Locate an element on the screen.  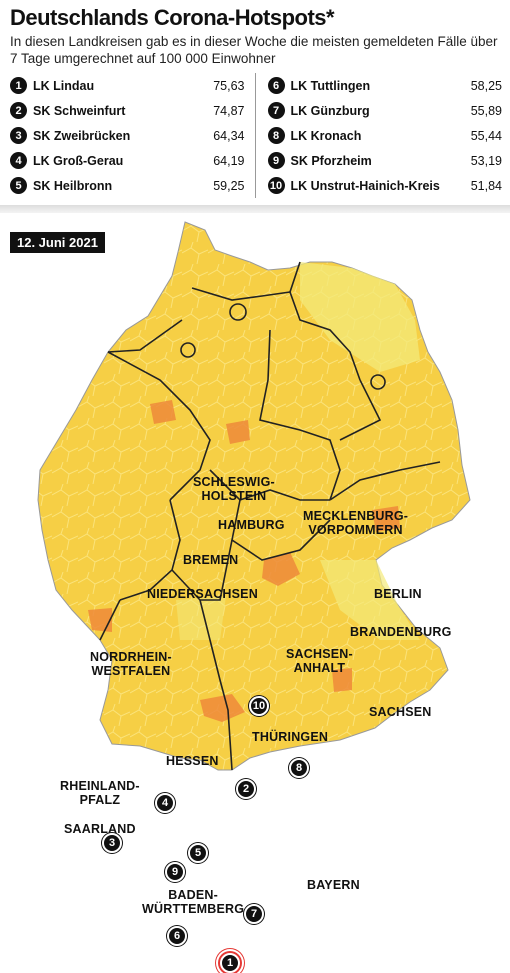
hotspot-marker-3: 3 is located at coordinates (112, 843).